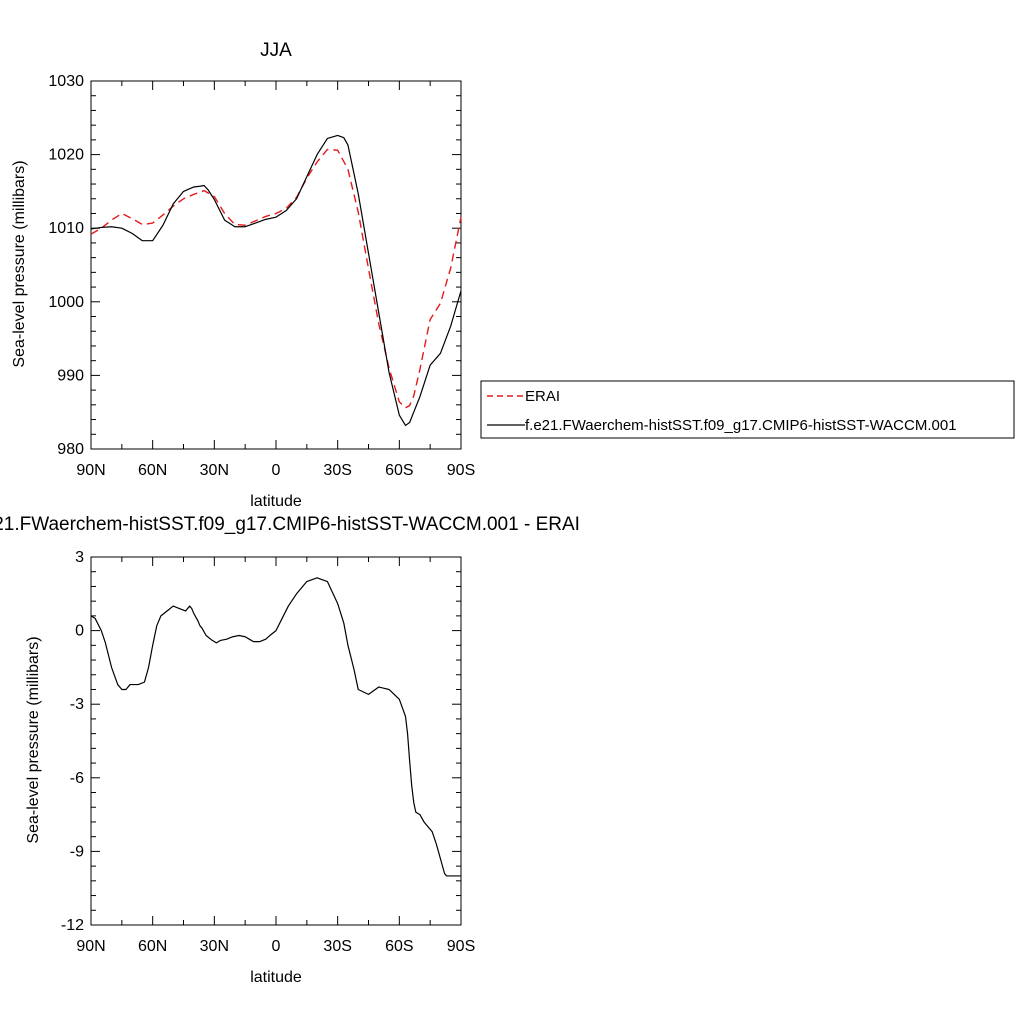 The height and width of the screenshot is (1024, 1024). I want to click on top-y-tick-label: 1020, so click(66, 155).